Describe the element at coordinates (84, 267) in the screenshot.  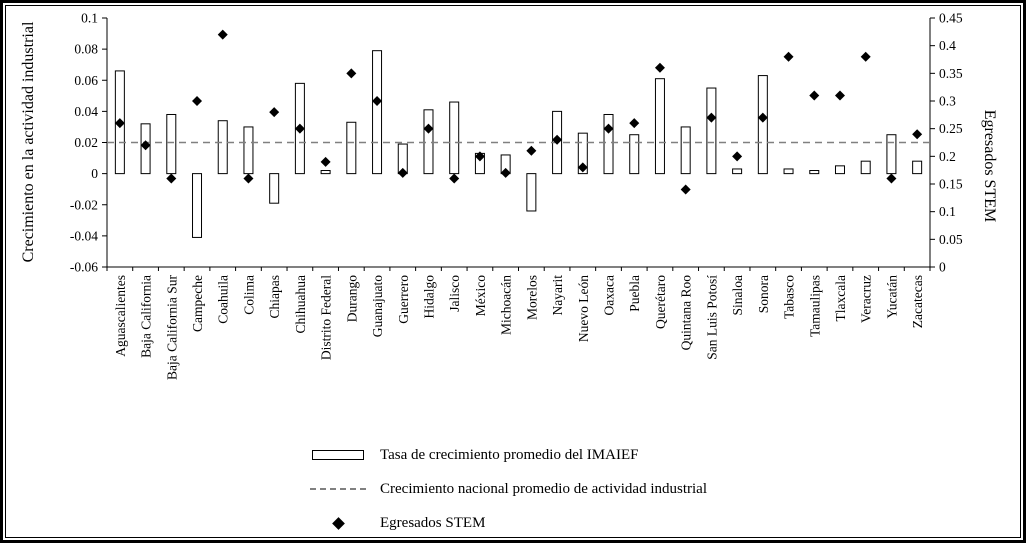
I see `left-tick-label: -0.06` at that location.